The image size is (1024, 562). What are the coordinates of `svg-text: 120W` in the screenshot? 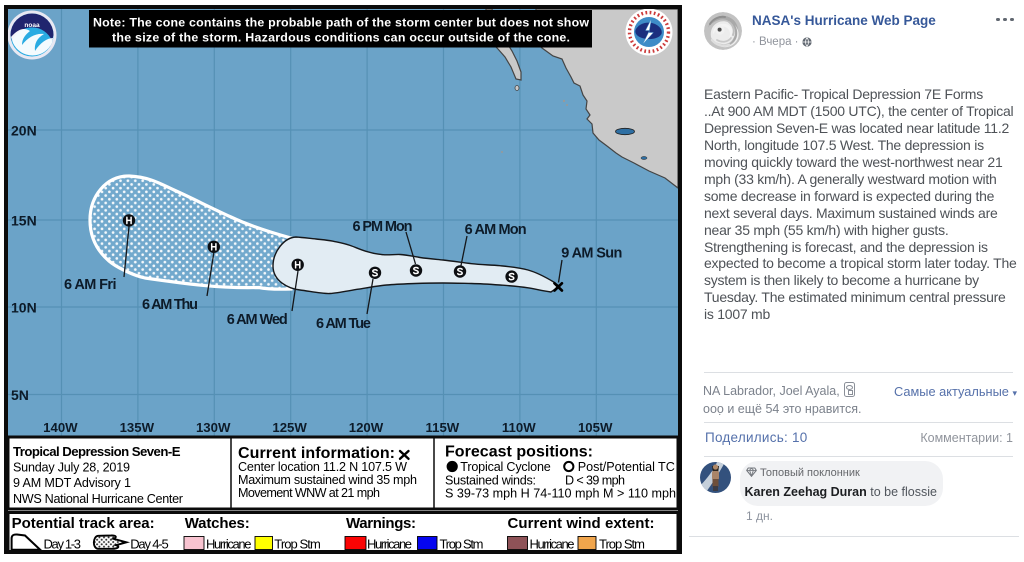 It's located at (366, 427).